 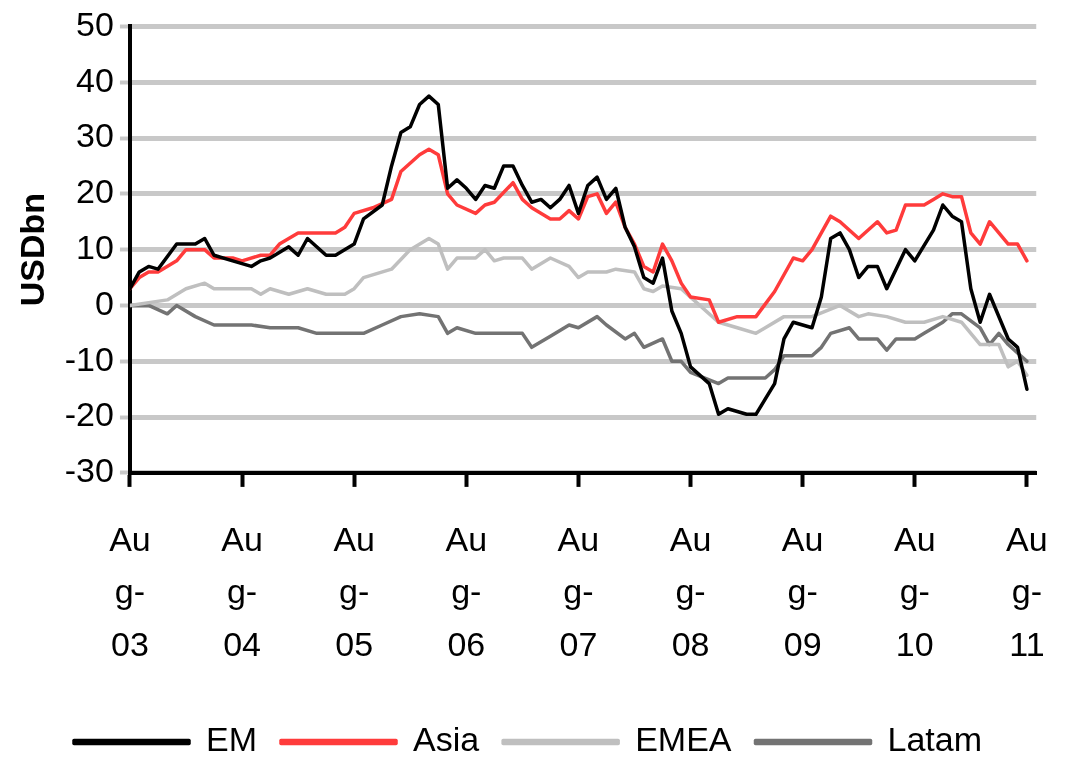 I want to click on y-tick-label: -30, so click(x=89, y=470).